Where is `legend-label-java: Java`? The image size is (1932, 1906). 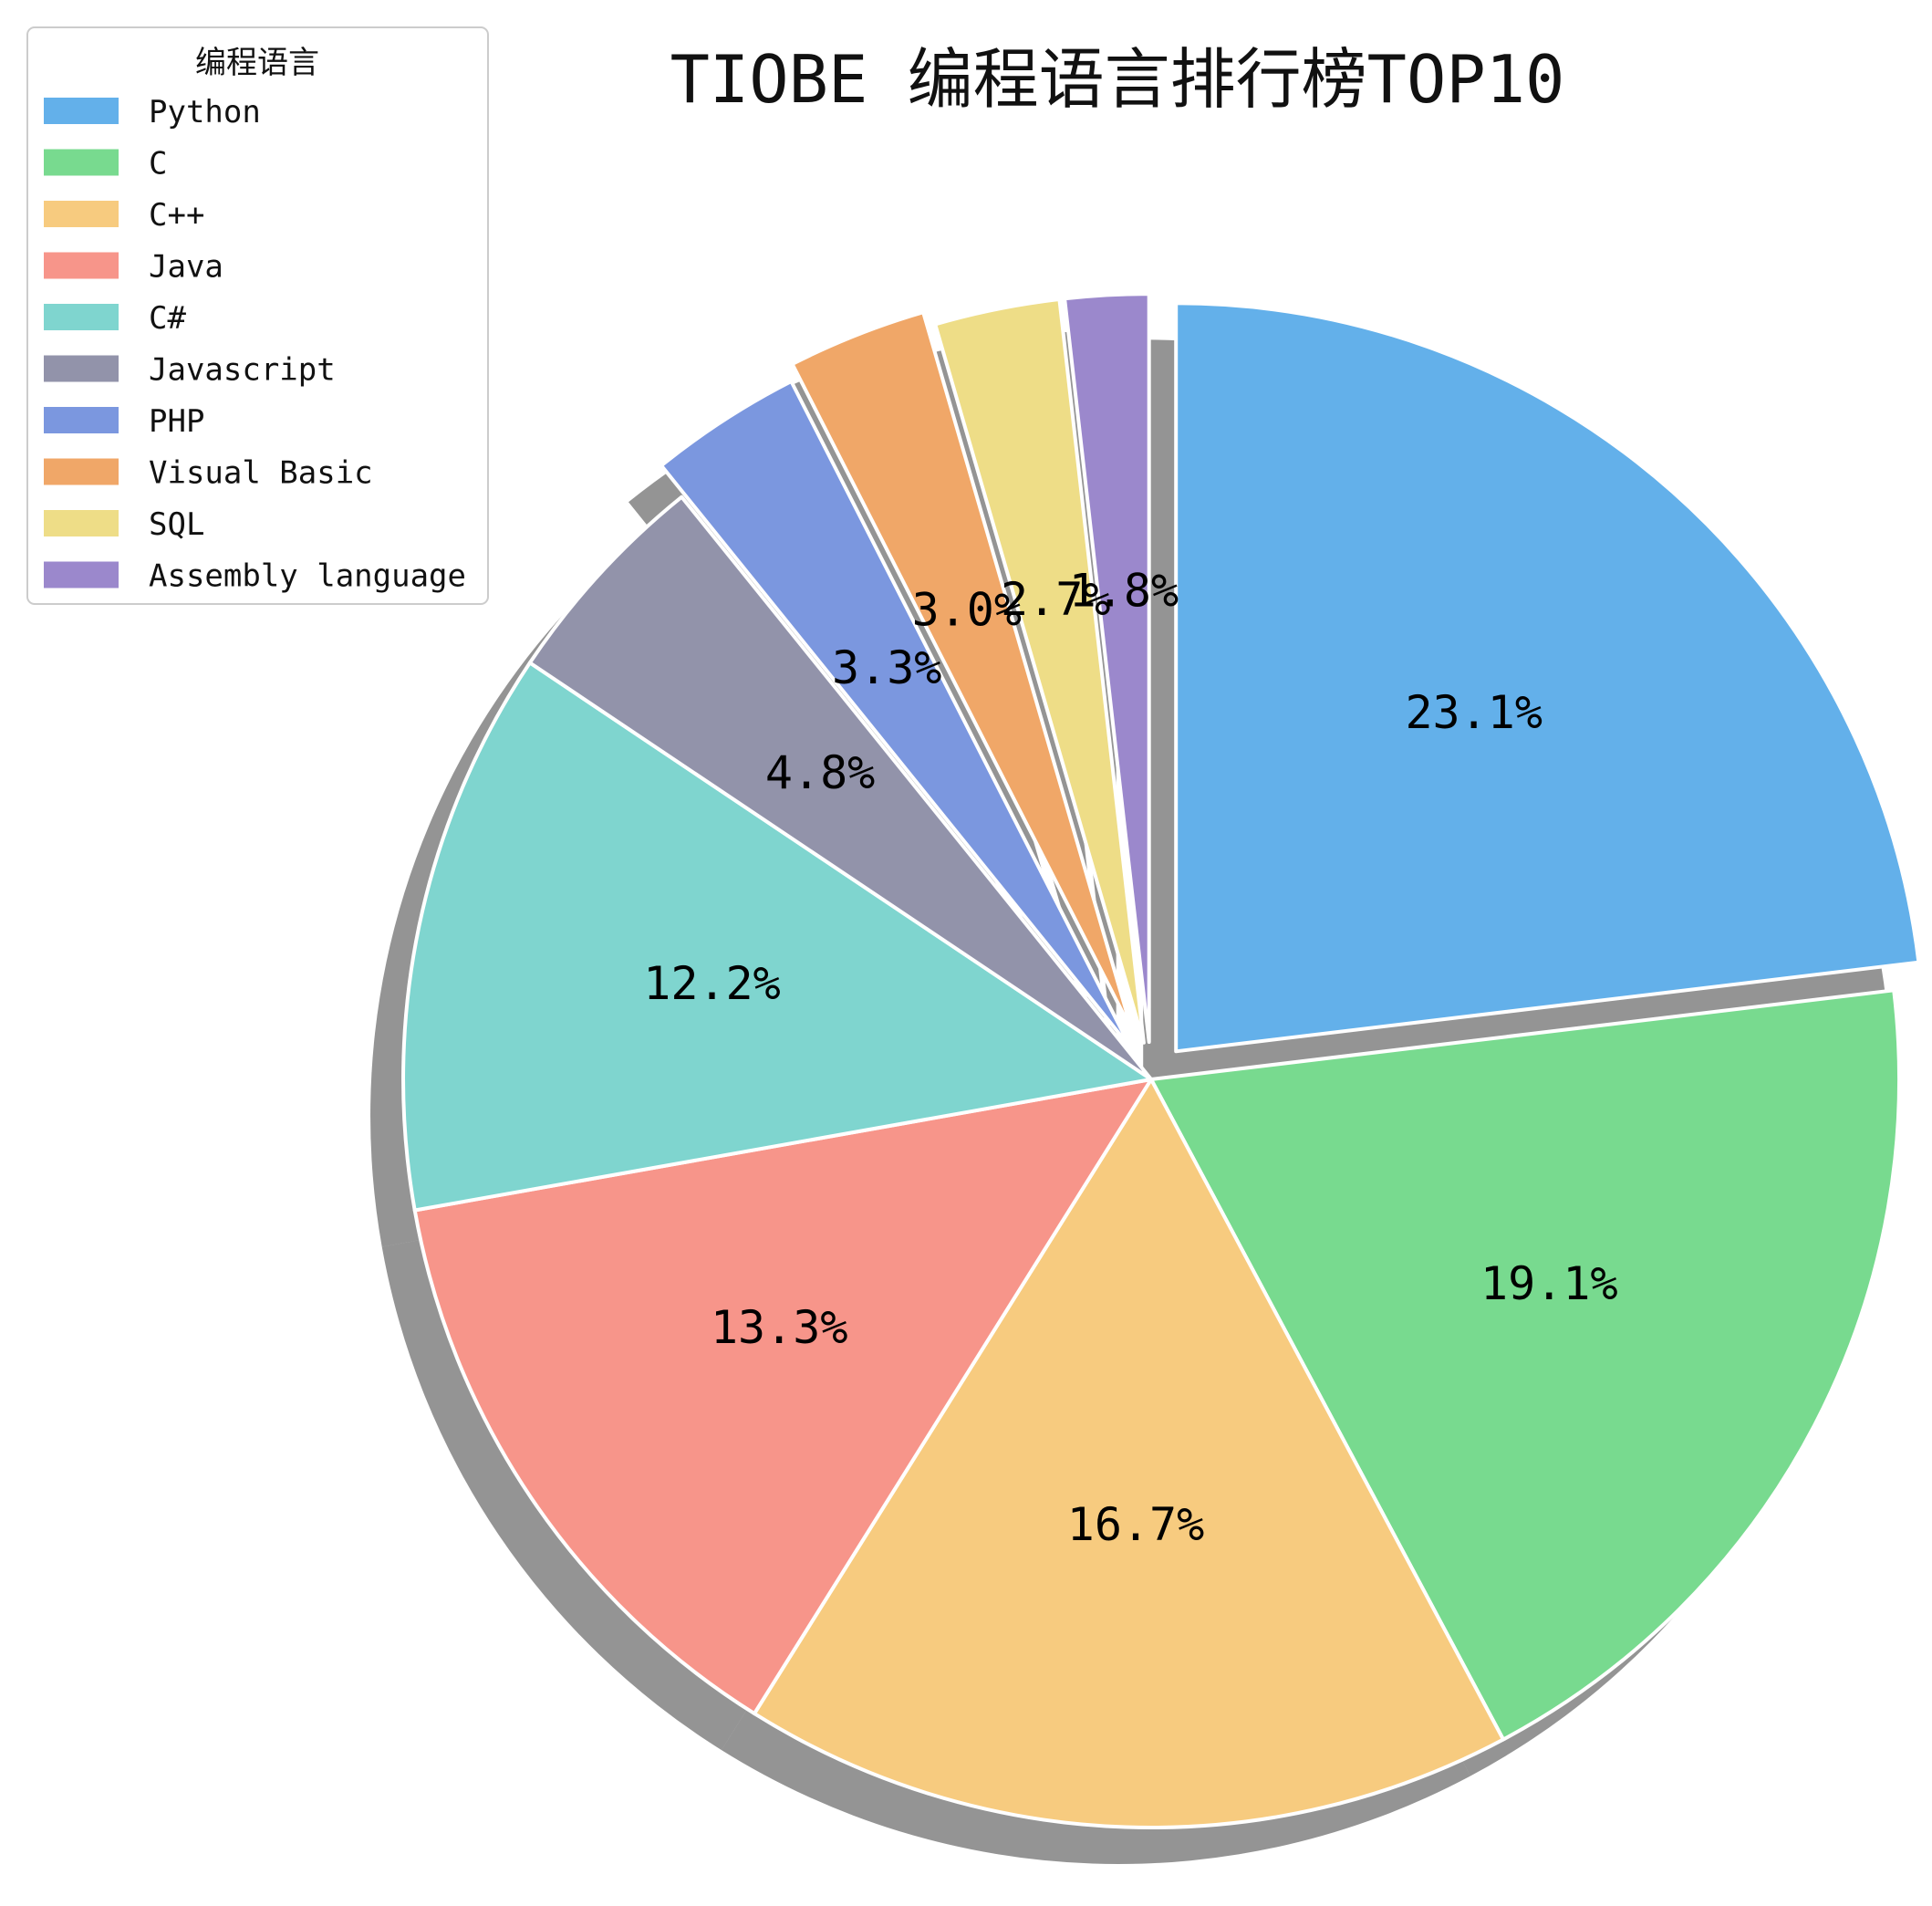 legend-label-java: Java is located at coordinates (186, 267).